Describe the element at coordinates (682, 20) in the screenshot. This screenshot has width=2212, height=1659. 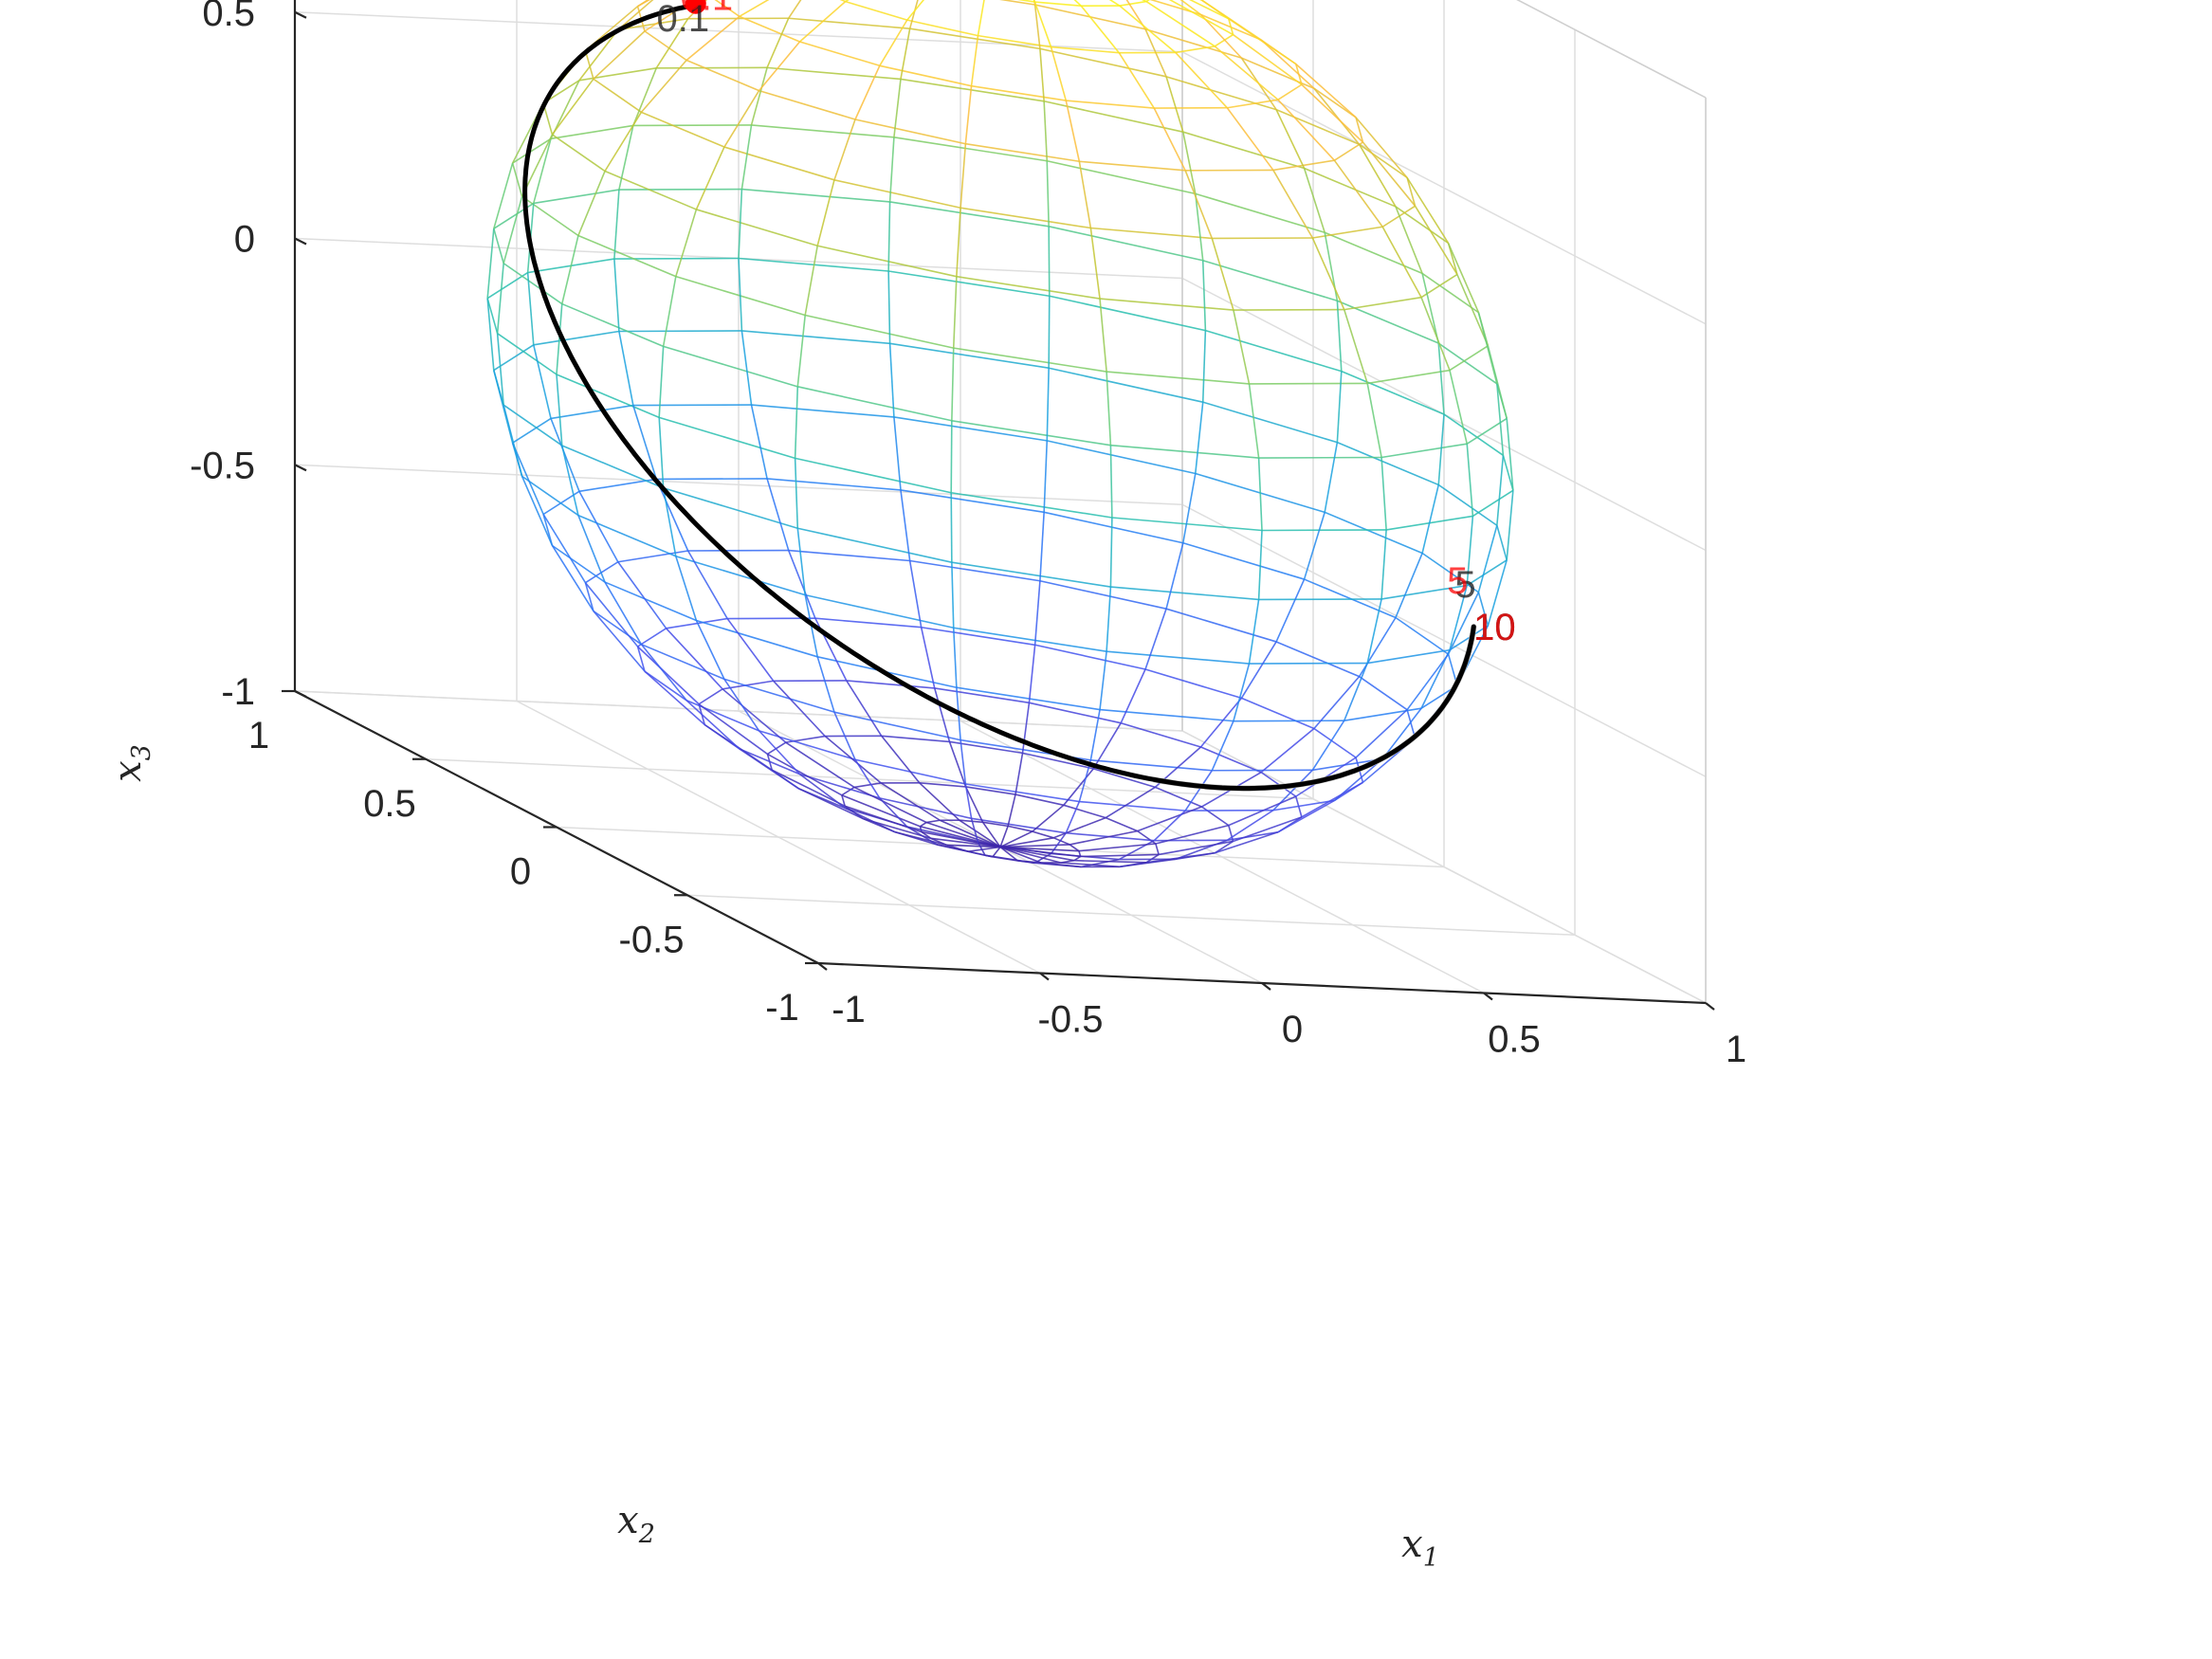
I see `black-time-label: 0.1` at that location.